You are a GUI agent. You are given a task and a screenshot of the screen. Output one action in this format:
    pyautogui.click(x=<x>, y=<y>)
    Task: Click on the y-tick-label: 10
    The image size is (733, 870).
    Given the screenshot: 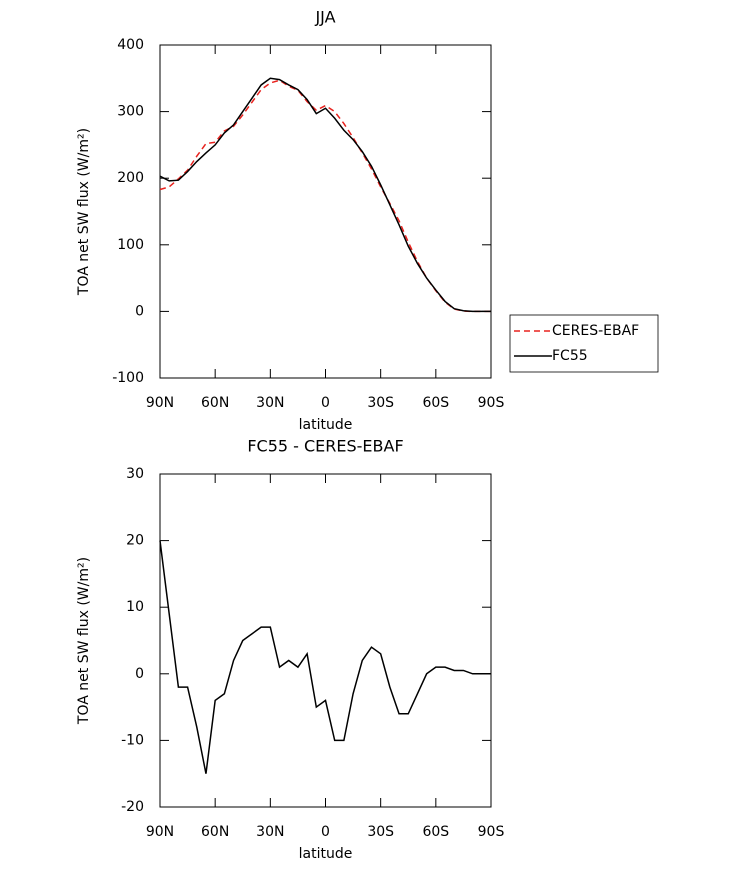 What is the action you would take?
    pyautogui.click(x=135, y=607)
    